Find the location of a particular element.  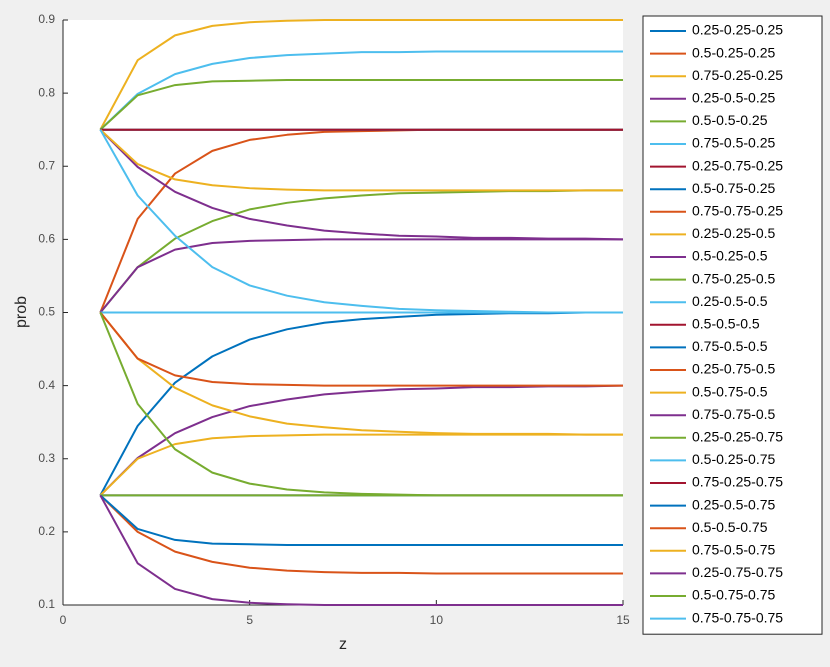

legend-label: 0.25-0.5-0.25 is located at coordinates (733, 98).